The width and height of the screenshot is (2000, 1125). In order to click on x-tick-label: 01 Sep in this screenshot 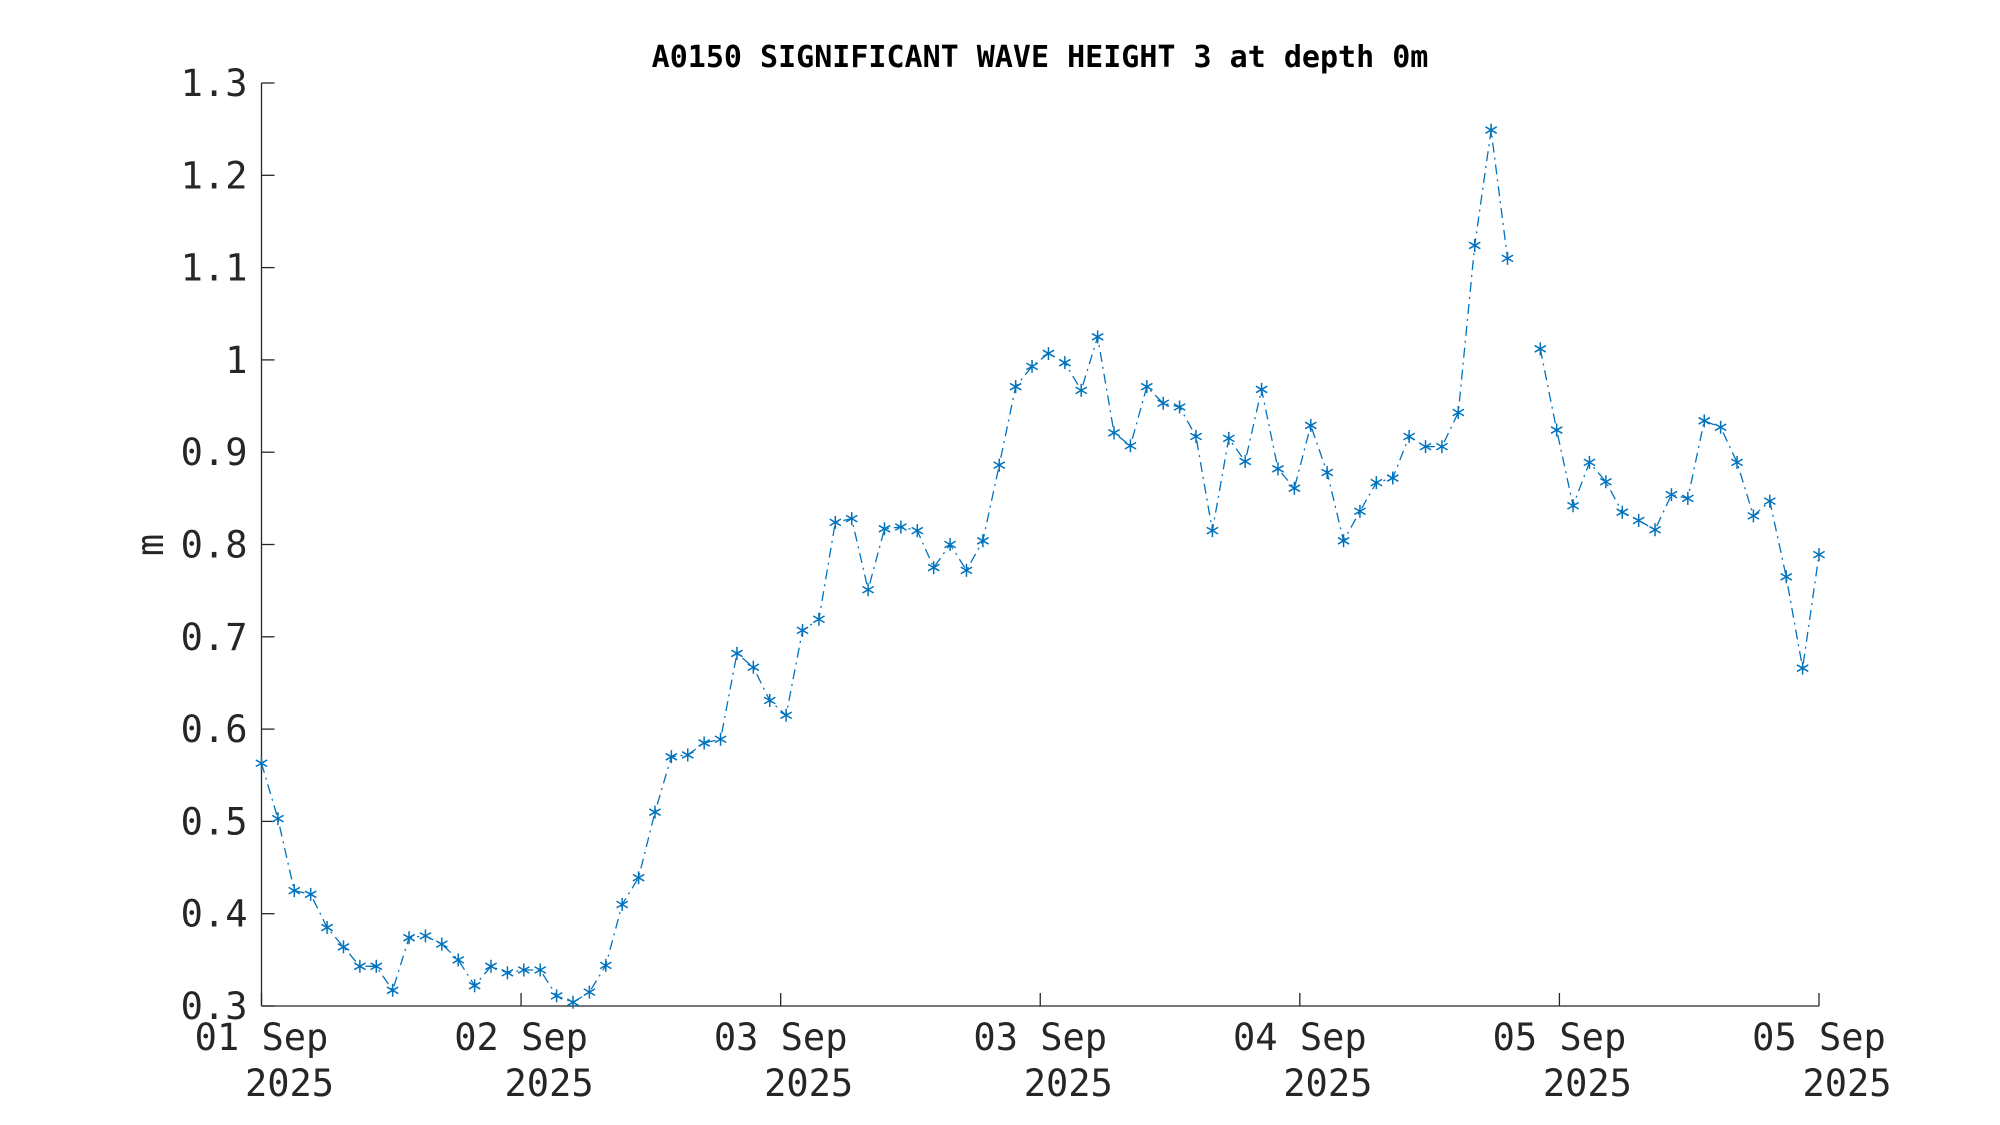, I will do `click(262, 1037)`.